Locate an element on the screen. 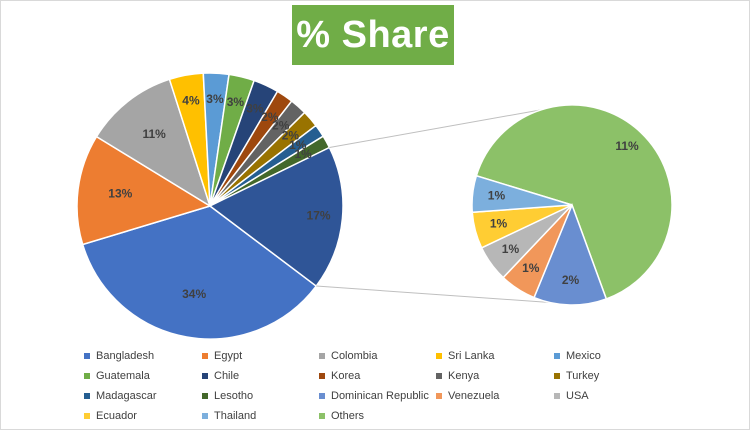 Image resolution: width=750 pixels, height=430 pixels. legend-label: Colombia is located at coordinates (354, 356).